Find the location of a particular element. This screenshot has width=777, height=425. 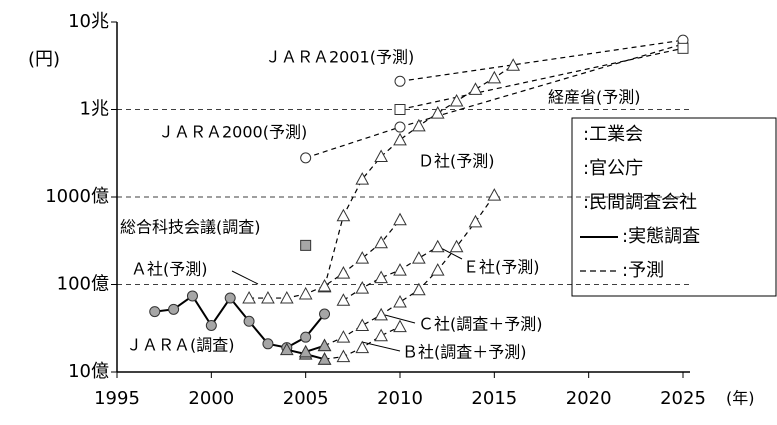

series-label: ＪＡＲＡ2001(予測) is located at coordinates (339, 57).